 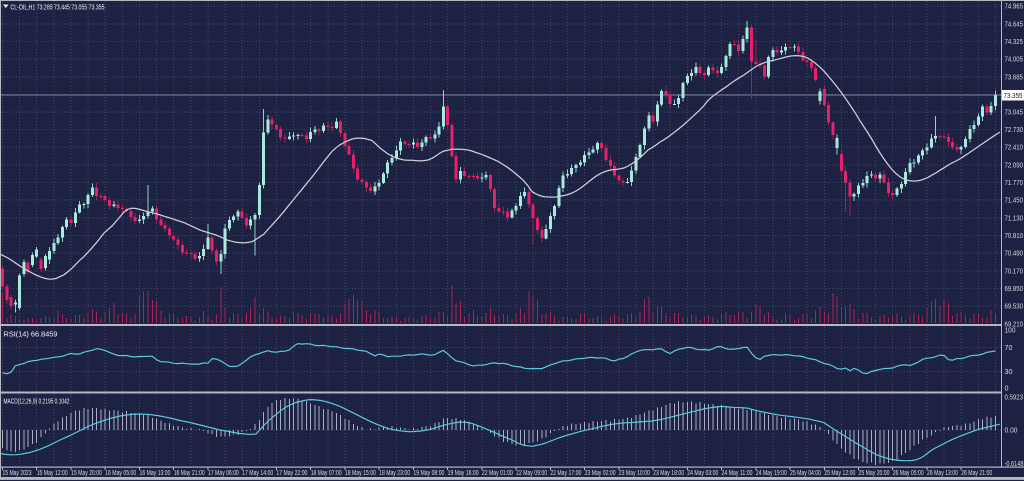 I want to click on svg-text: 19 May 08:00, so click(x=428, y=473).